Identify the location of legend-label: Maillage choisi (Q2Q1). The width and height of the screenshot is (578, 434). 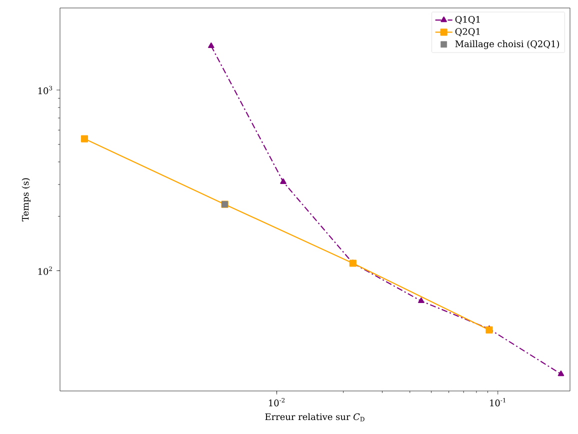
(507, 45).